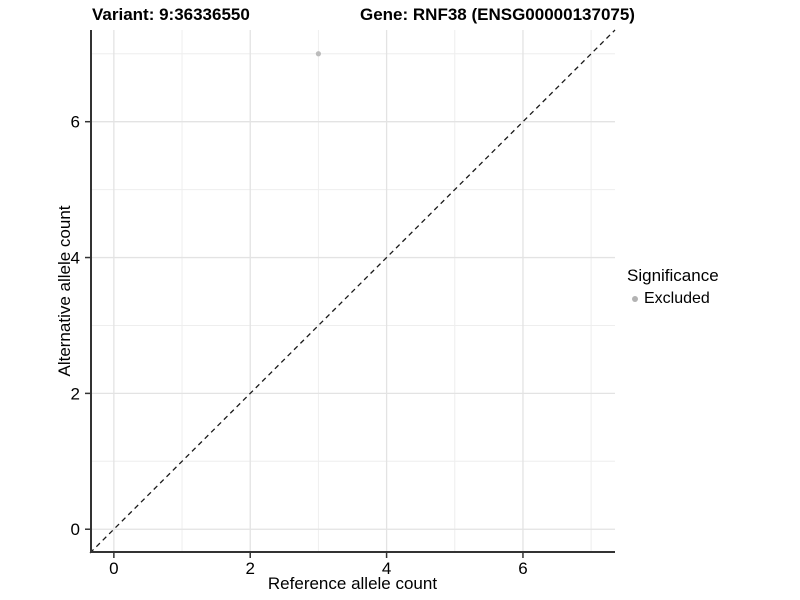 This screenshot has height=600, width=800. What do you see at coordinates (113, 568) in the screenshot?
I see `x-tick-label: 0` at bounding box center [113, 568].